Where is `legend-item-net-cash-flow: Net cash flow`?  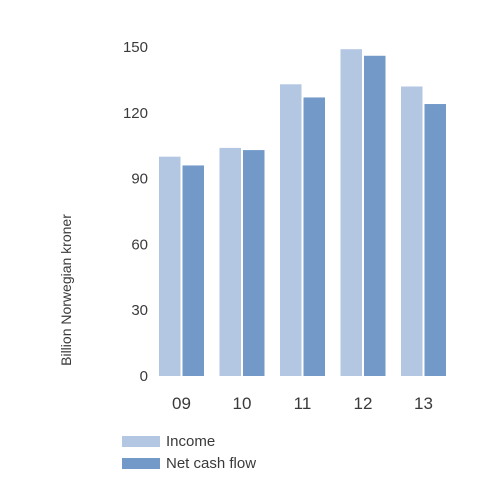 legend-item-net-cash-flow: Net cash flow is located at coordinates (189, 463).